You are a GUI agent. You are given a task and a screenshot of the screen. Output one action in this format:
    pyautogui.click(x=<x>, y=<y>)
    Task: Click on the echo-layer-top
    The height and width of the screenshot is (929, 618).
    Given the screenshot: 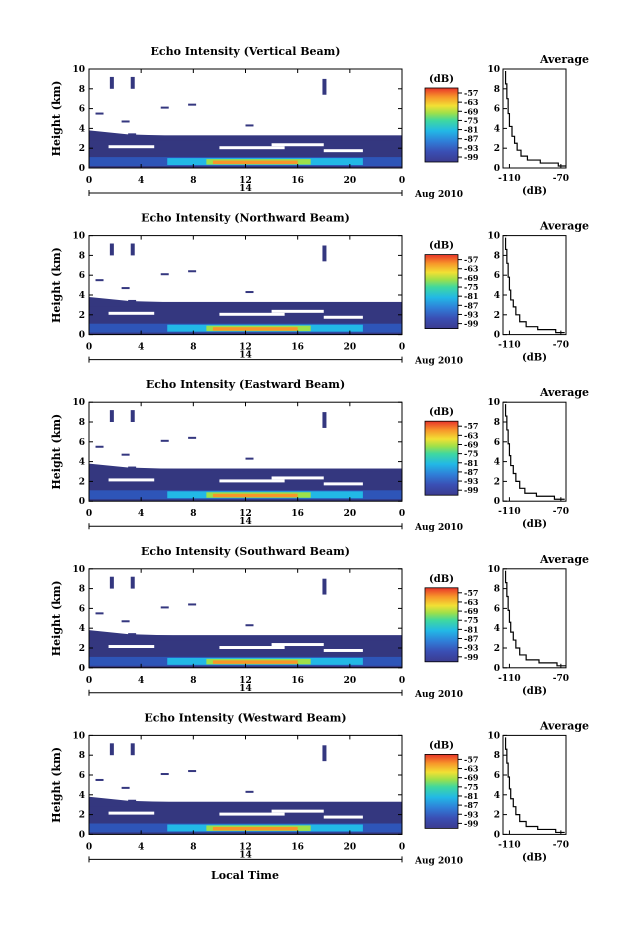 What is the action you would take?
    pyautogui.click(x=245, y=301)
    